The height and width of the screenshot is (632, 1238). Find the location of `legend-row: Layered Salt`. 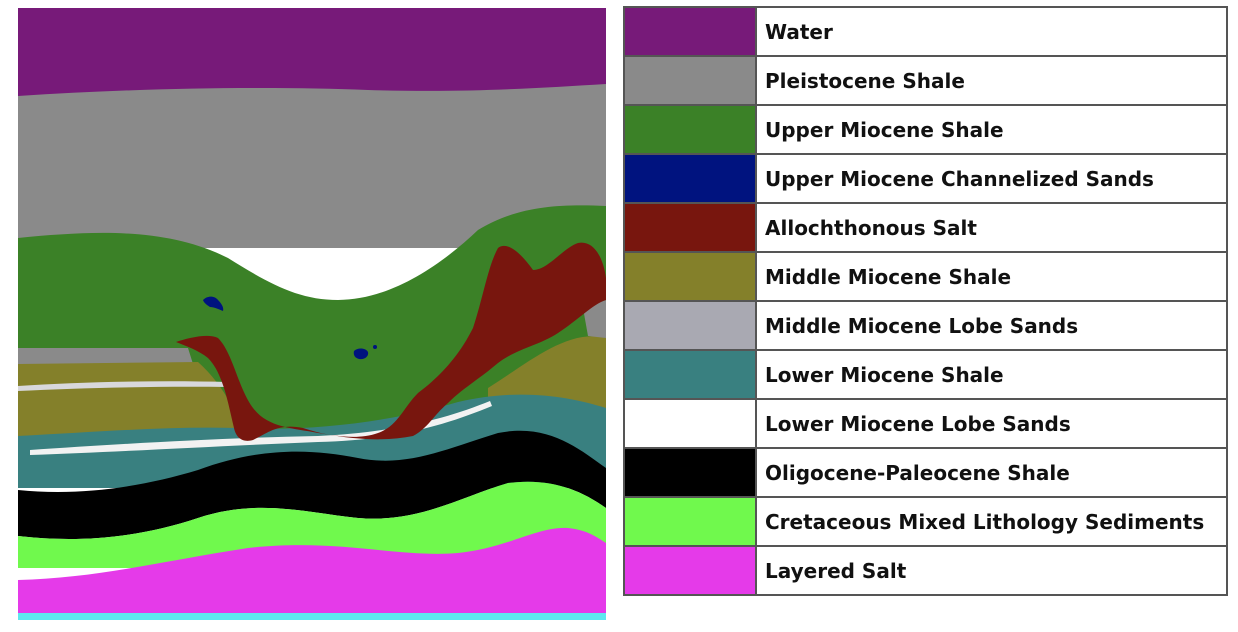

legend-row: Layered Salt is located at coordinates (925, 570).